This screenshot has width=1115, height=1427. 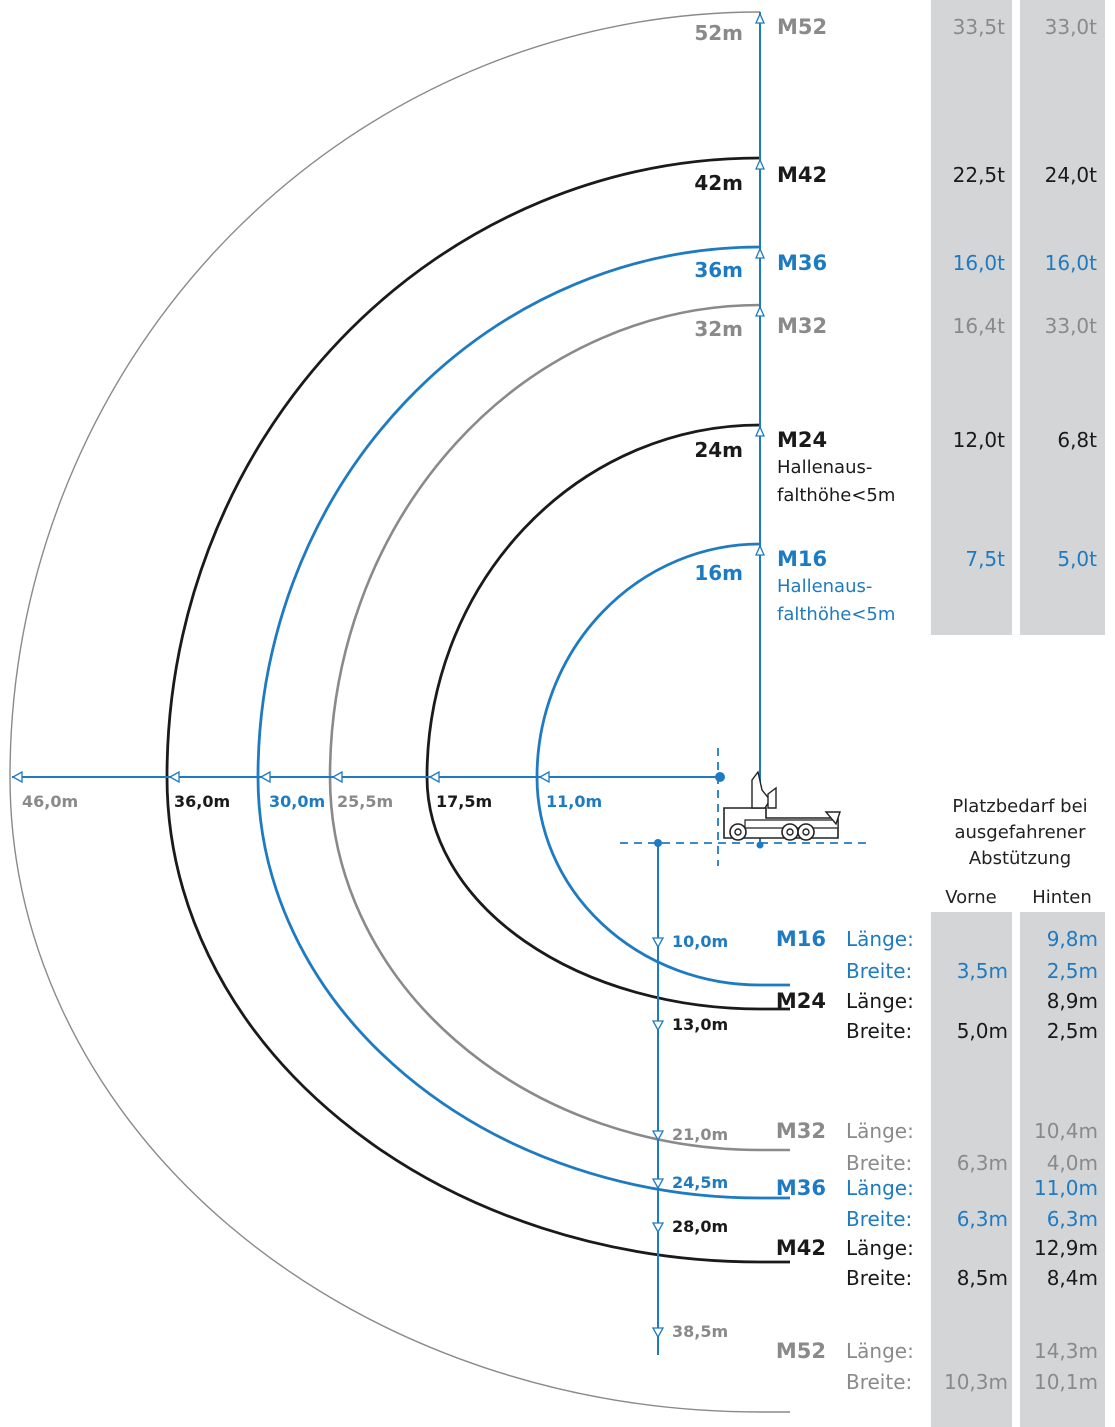 What do you see at coordinates (434, 777) in the screenshot?
I see `reach-arrow-m24` at bounding box center [434, 777].